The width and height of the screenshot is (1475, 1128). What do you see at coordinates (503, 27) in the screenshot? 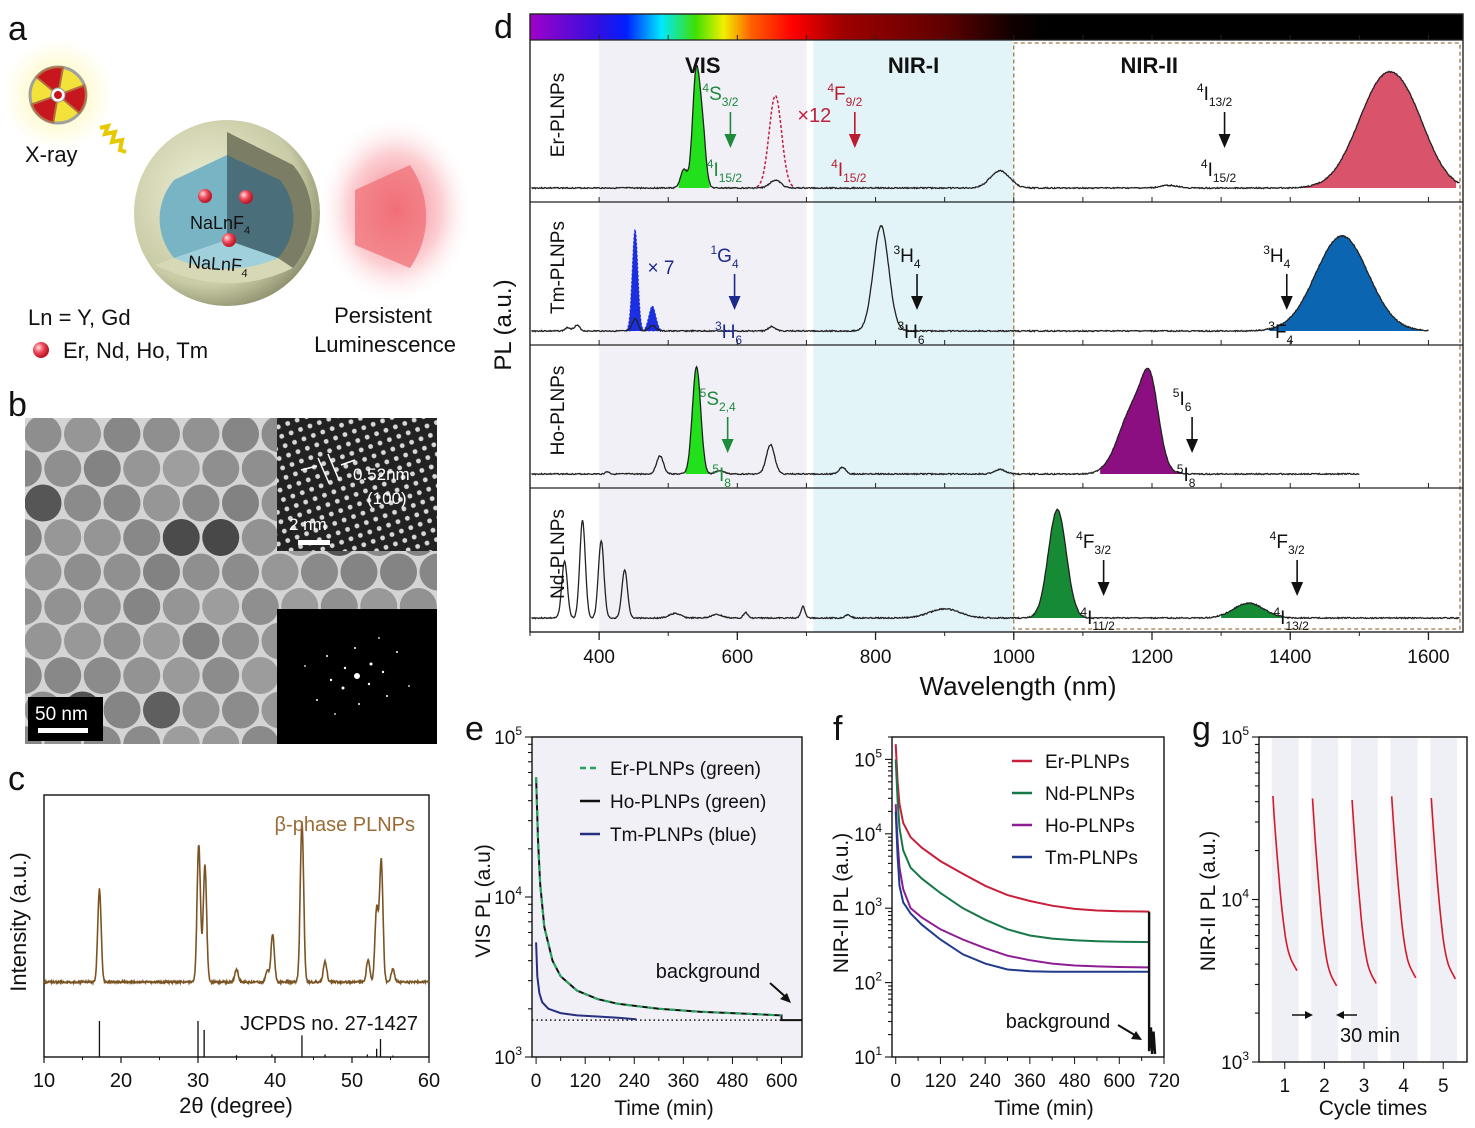
I see `panel-letter-d: d` at bounding box center [503, 27].